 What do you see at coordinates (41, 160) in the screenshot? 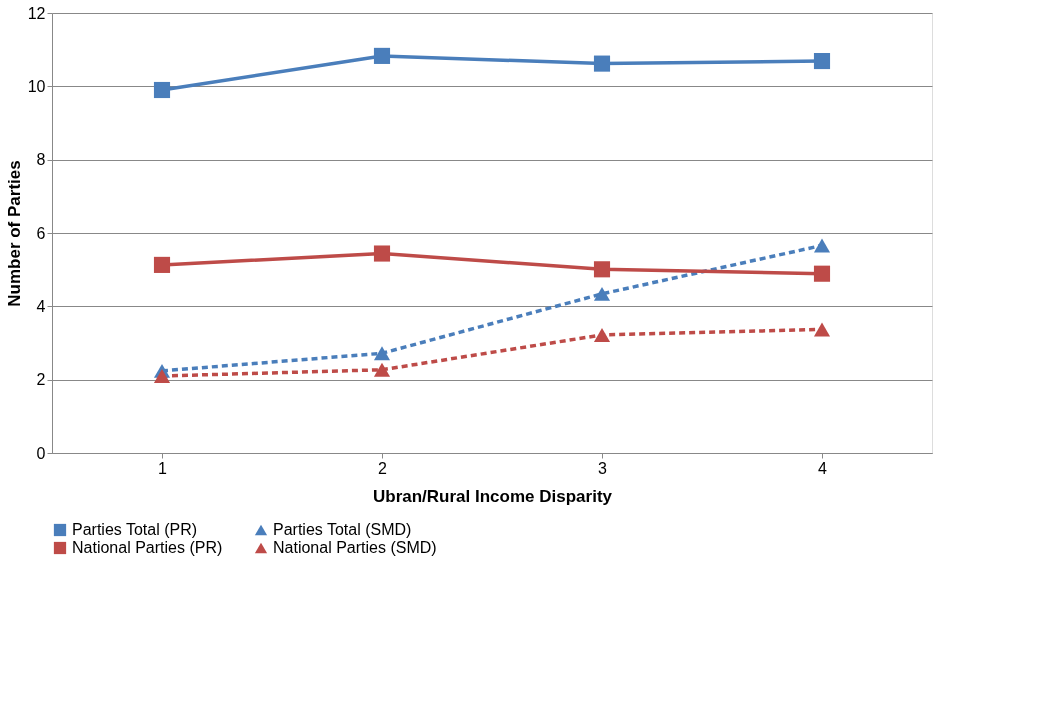
I see `y-tick-label: 8` at bounding box center [41, 160].